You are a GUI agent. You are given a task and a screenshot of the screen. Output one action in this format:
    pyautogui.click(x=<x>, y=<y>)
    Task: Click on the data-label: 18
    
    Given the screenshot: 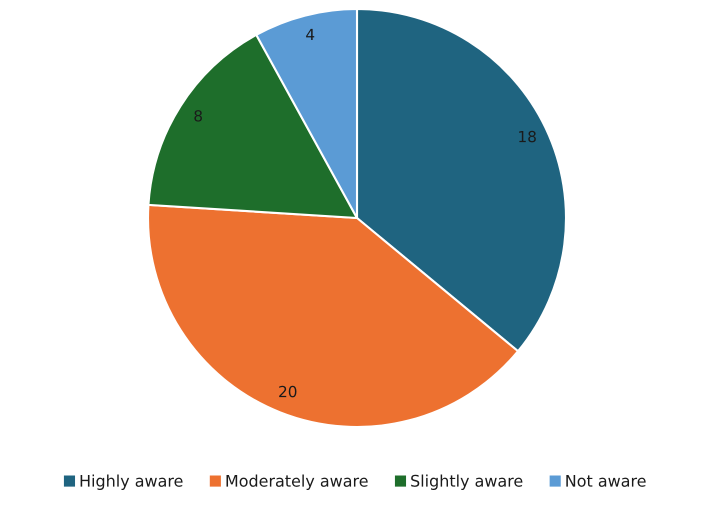 What is the action you would take?
    pyautogui.click(x=527, y=136)
    